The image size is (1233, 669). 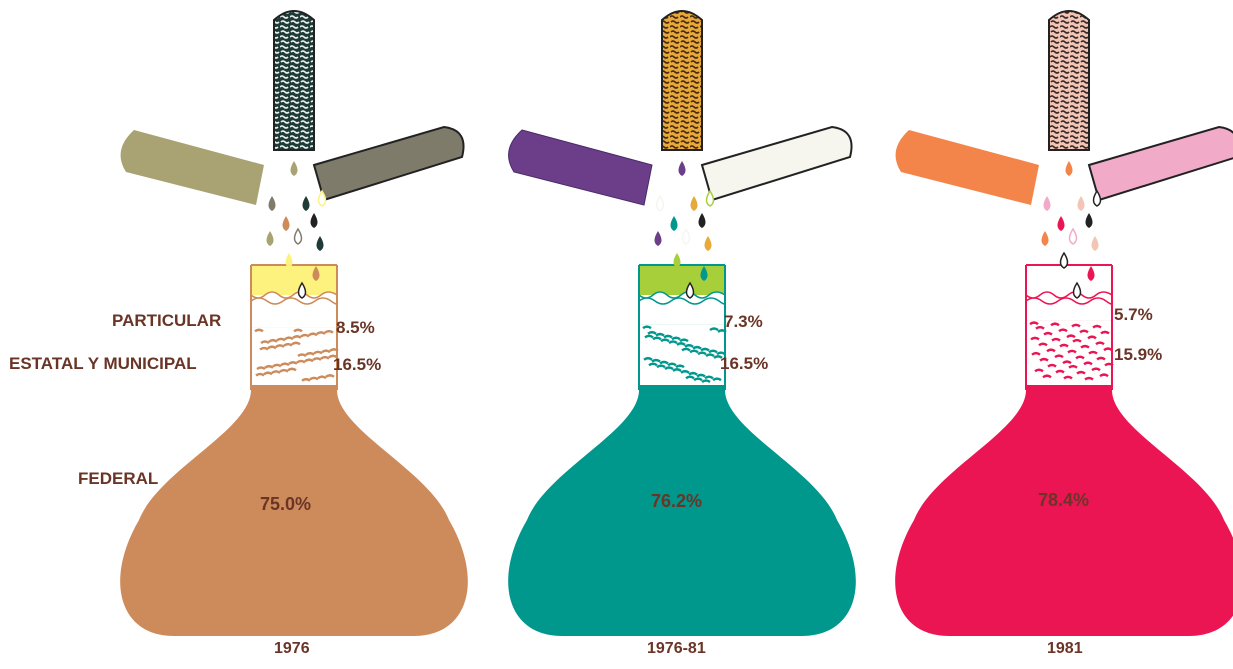 I want to click on flask-3-left-tube, so click(x=967, y=167).